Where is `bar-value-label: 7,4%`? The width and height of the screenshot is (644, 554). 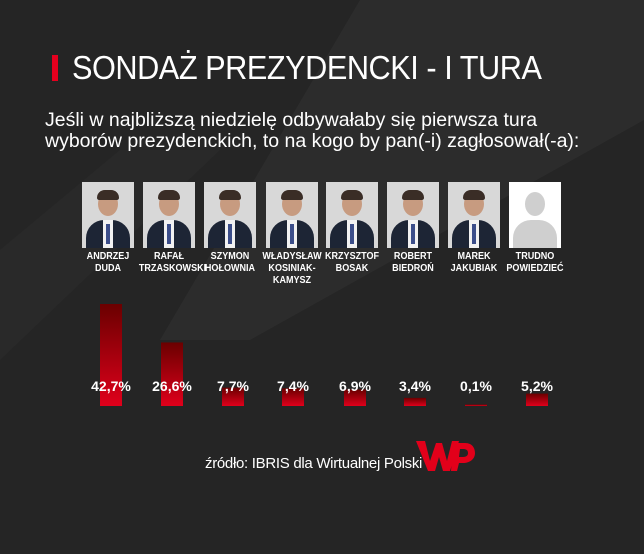 bar-value-label: 7,4% is located at coordinates (293, 386).